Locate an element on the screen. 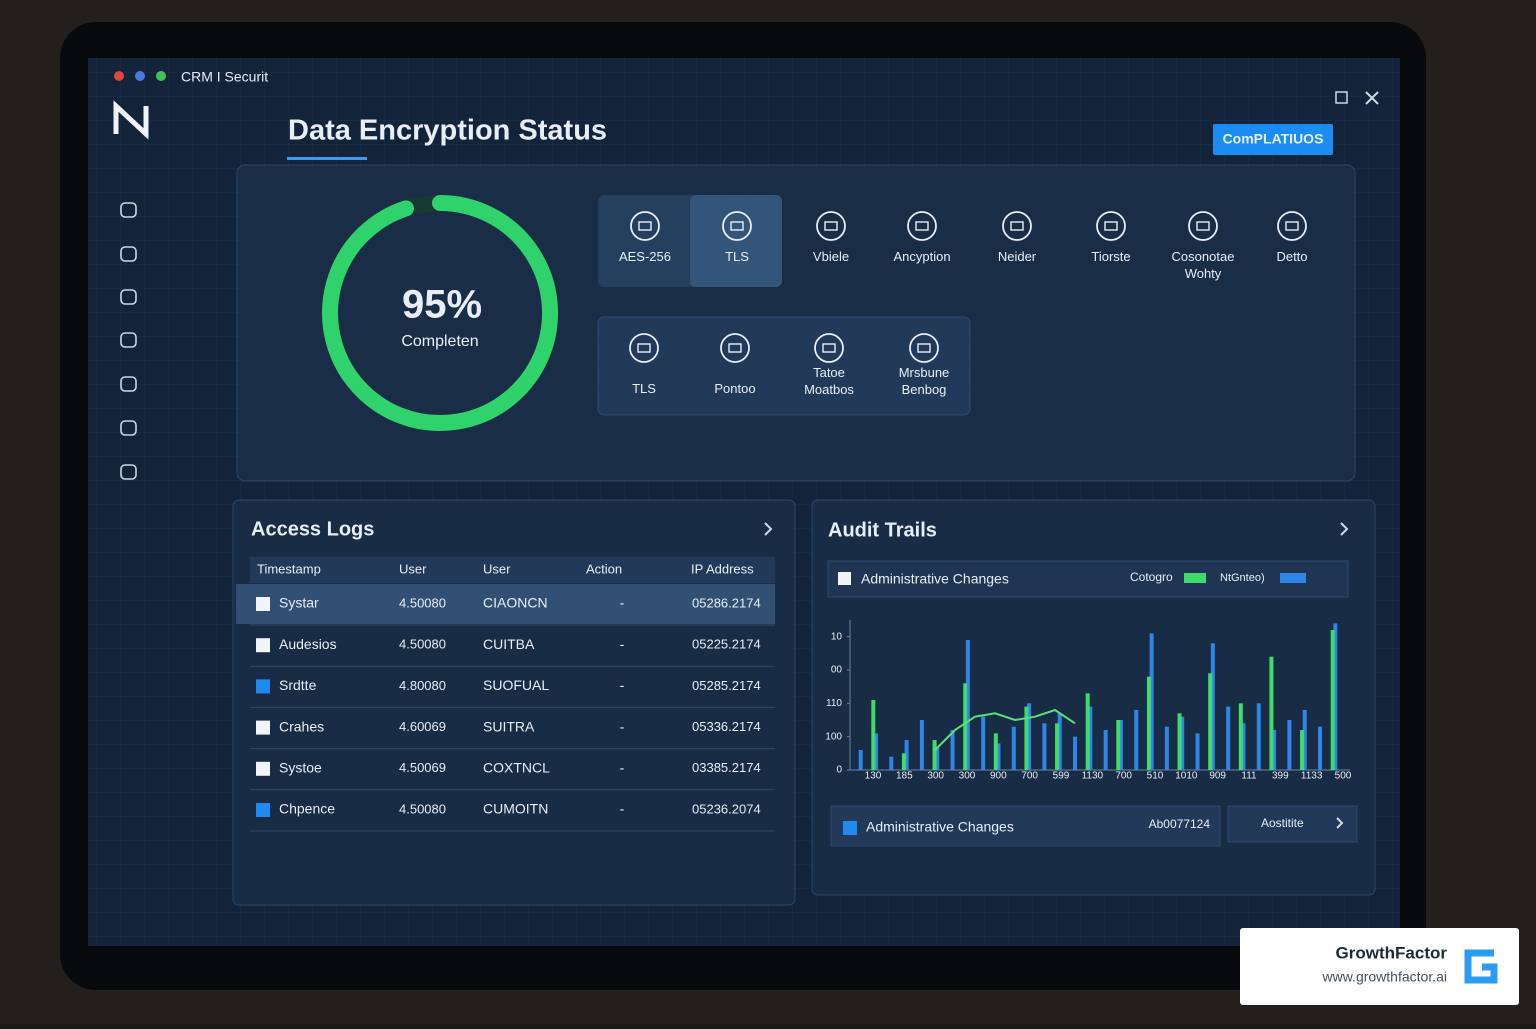  watermark-url: www.growthfactor.ai is located at coordinates (1385, 977).